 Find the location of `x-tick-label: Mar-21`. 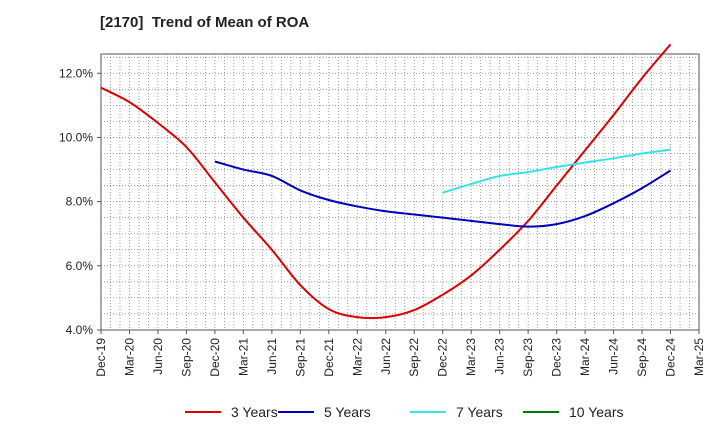

x-tick-label: Mar-21 is located at coordinates (243, 357).